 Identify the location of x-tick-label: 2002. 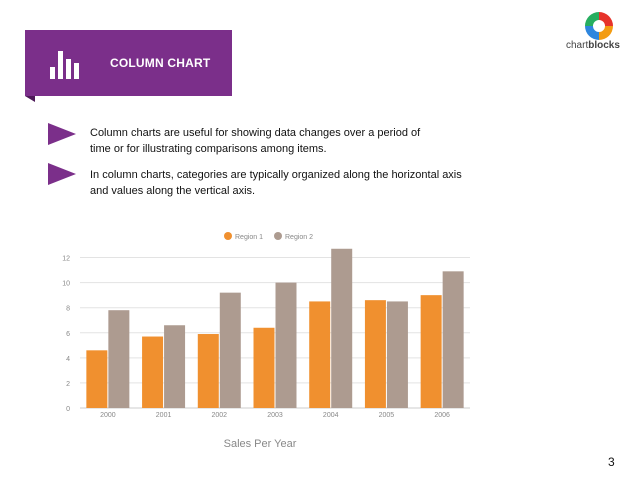
(219, 415).